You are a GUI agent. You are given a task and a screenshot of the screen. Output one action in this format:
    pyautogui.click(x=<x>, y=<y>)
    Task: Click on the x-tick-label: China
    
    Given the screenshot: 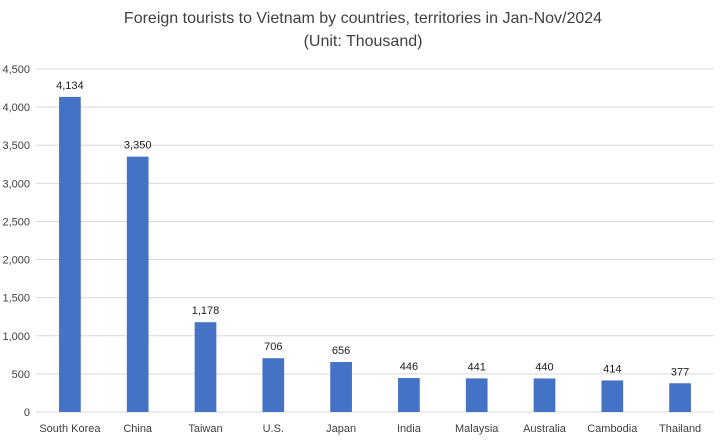 What is the action you would take?
    pyautogui.click(x=138, y=429)
    